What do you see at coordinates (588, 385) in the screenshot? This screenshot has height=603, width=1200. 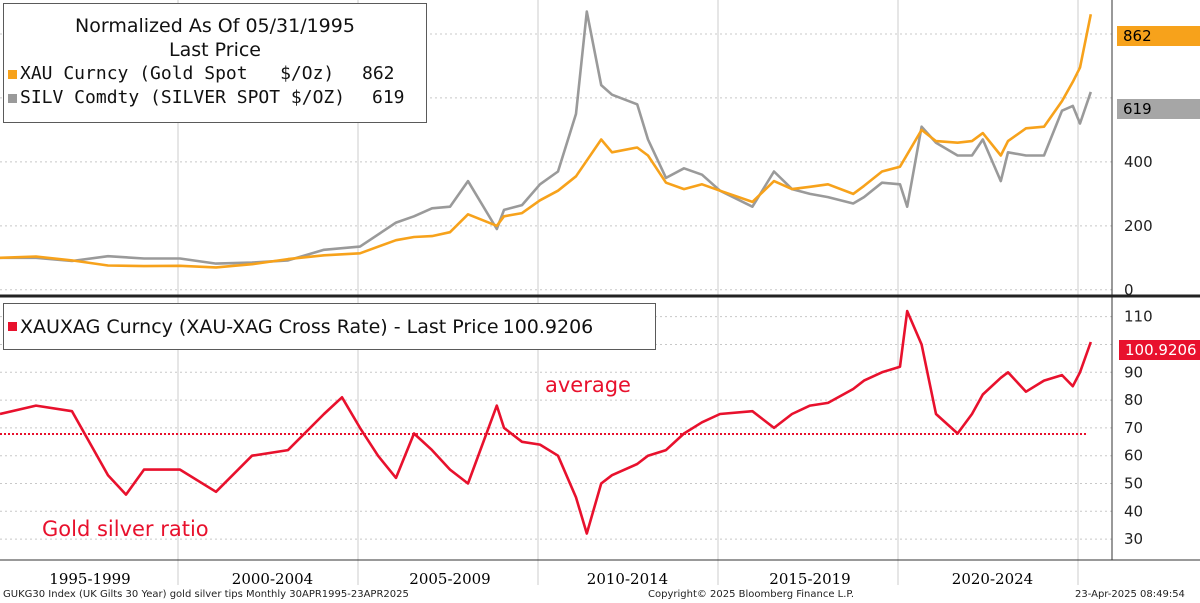 I see `average-annotation: average` at bounding box center [588, 385].